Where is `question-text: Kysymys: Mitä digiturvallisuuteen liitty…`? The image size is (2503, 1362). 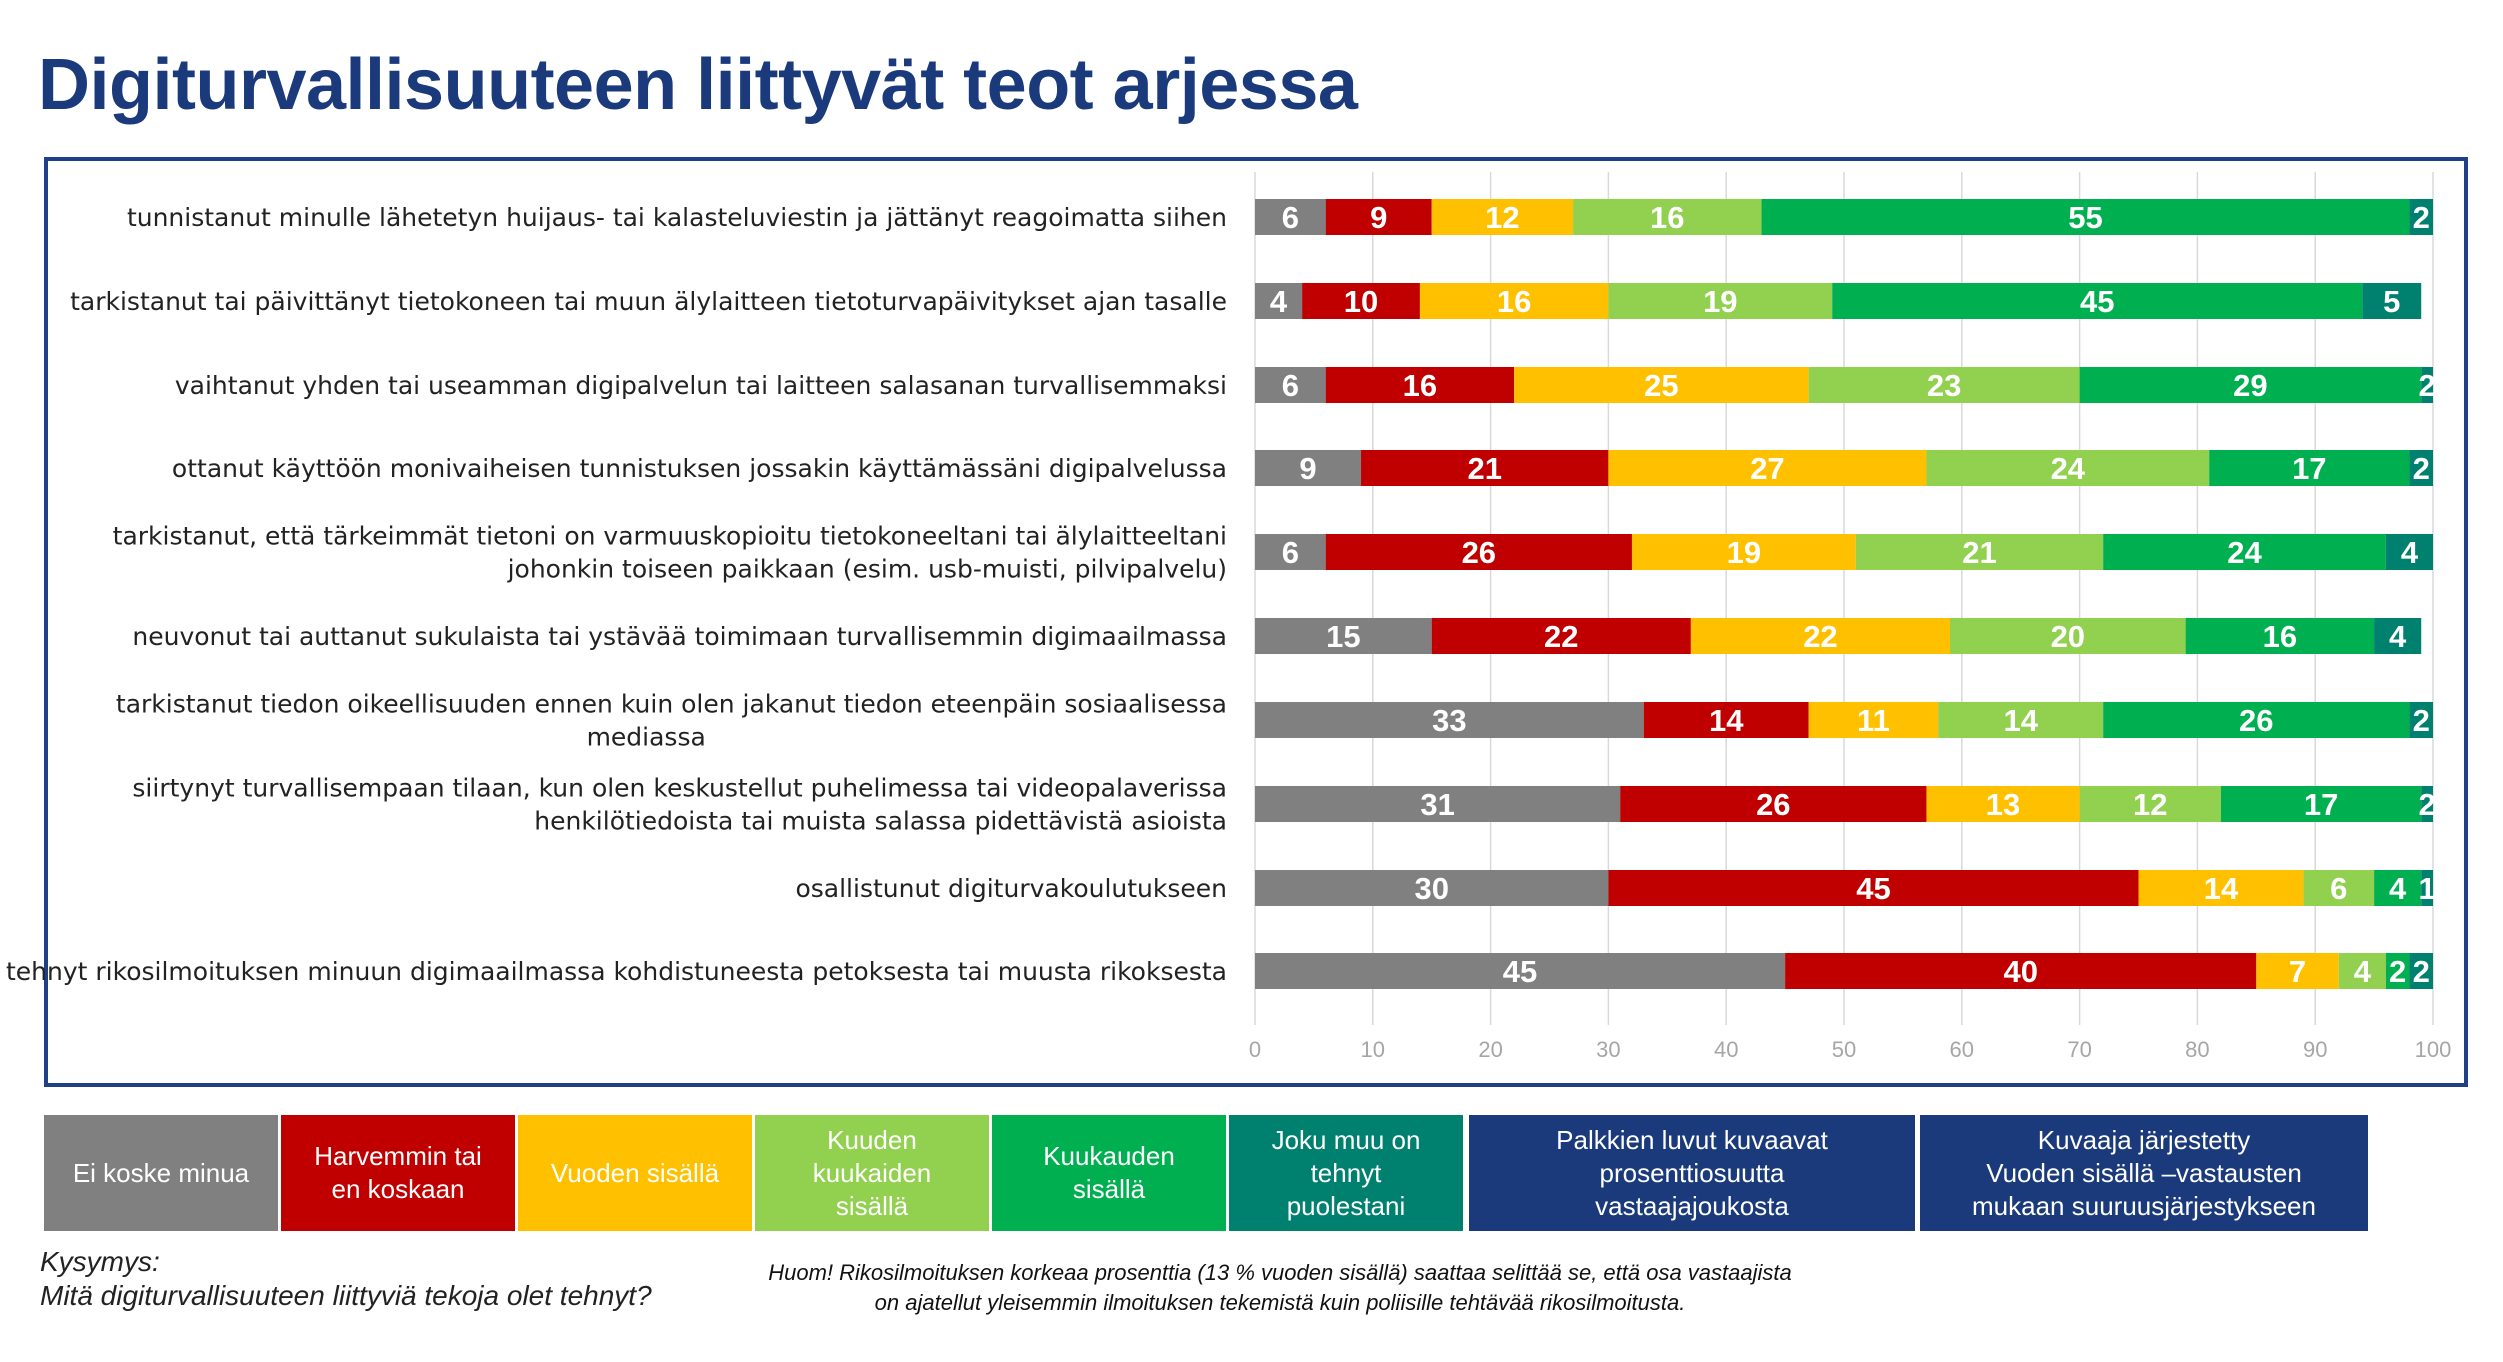
question-text: Kysymys: Mitä digiturvallisuuteen liitty… is located at coordinates (346, 1278).